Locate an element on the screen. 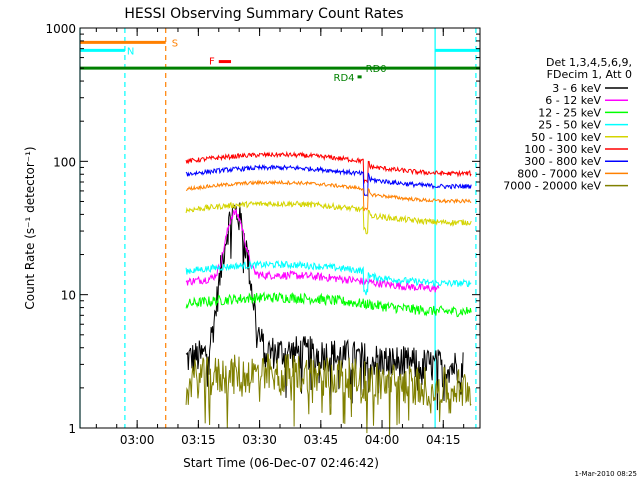 This screenshot has height=480, width=640. y-tick-label-0: 1 is located at coordinates (72, 429).